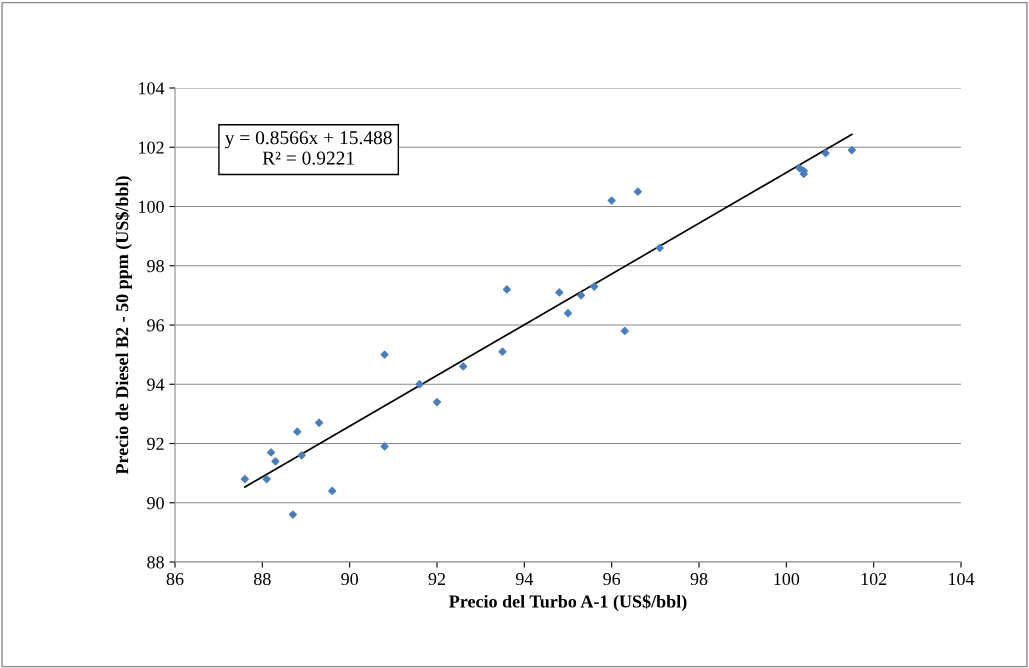  I want to click on x-tick-label: 90, so click(350, 579).